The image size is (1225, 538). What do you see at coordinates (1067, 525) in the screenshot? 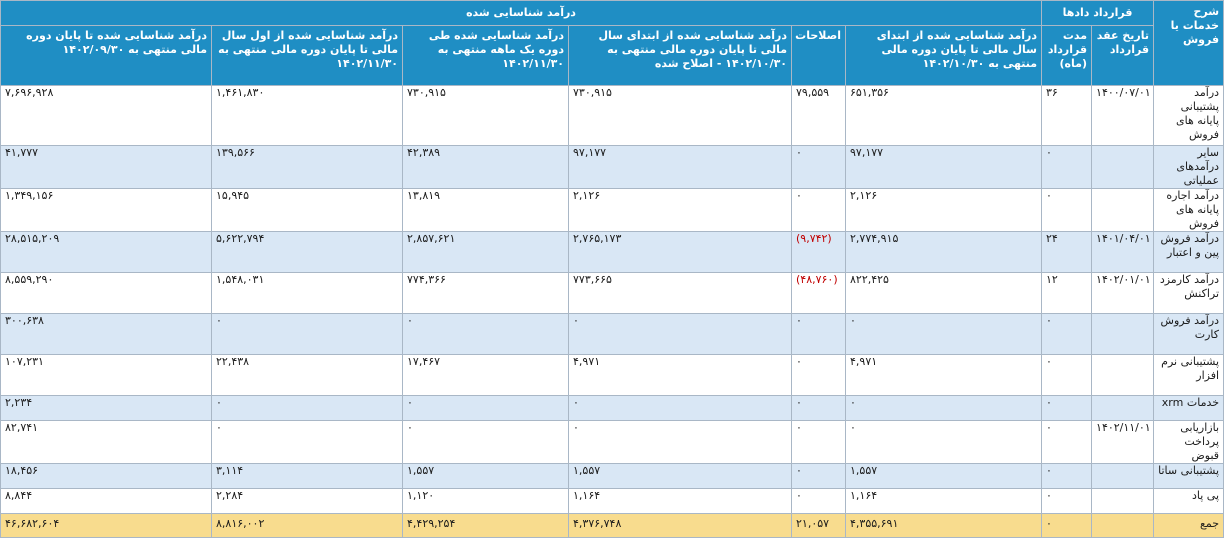
I see `total-contract-duration: ۰` at bounding box center [1067, 525].